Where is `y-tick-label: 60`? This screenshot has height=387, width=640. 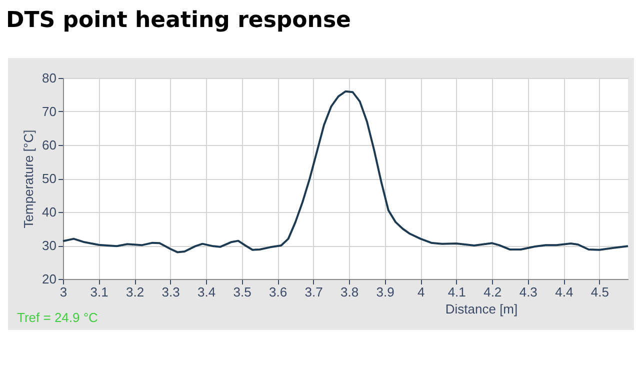 y-tick-label: 60 is located at coordinates (49, 145).